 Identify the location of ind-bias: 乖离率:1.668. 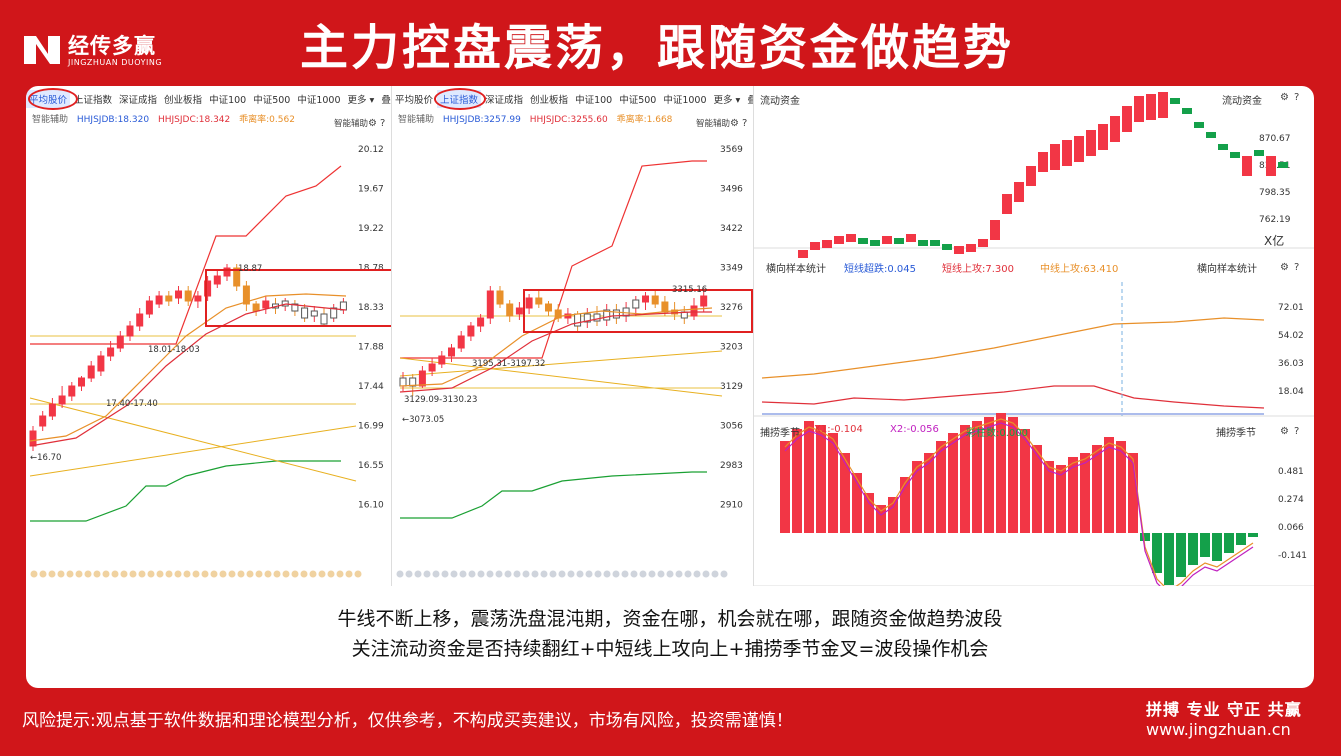
(644, 120).